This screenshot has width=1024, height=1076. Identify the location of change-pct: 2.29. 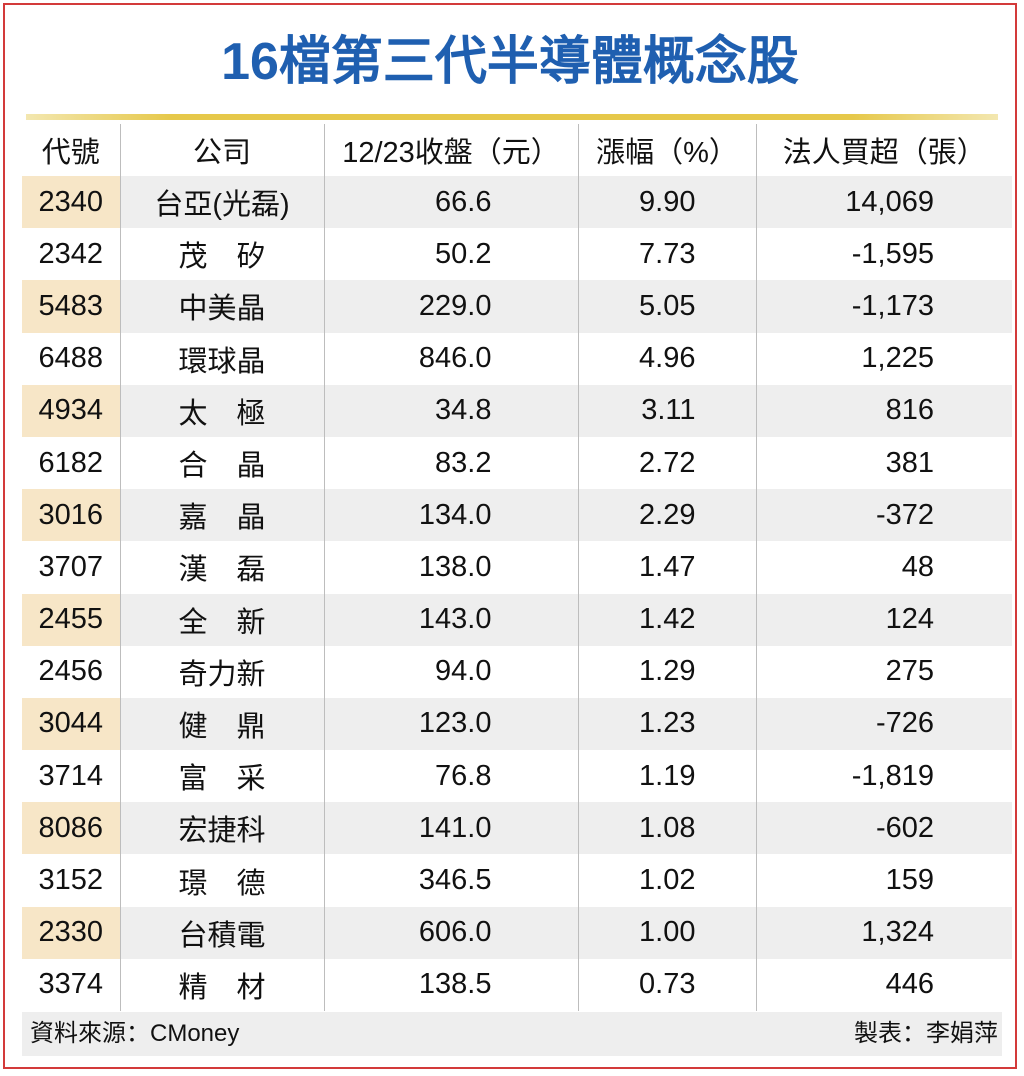
(666, 515).